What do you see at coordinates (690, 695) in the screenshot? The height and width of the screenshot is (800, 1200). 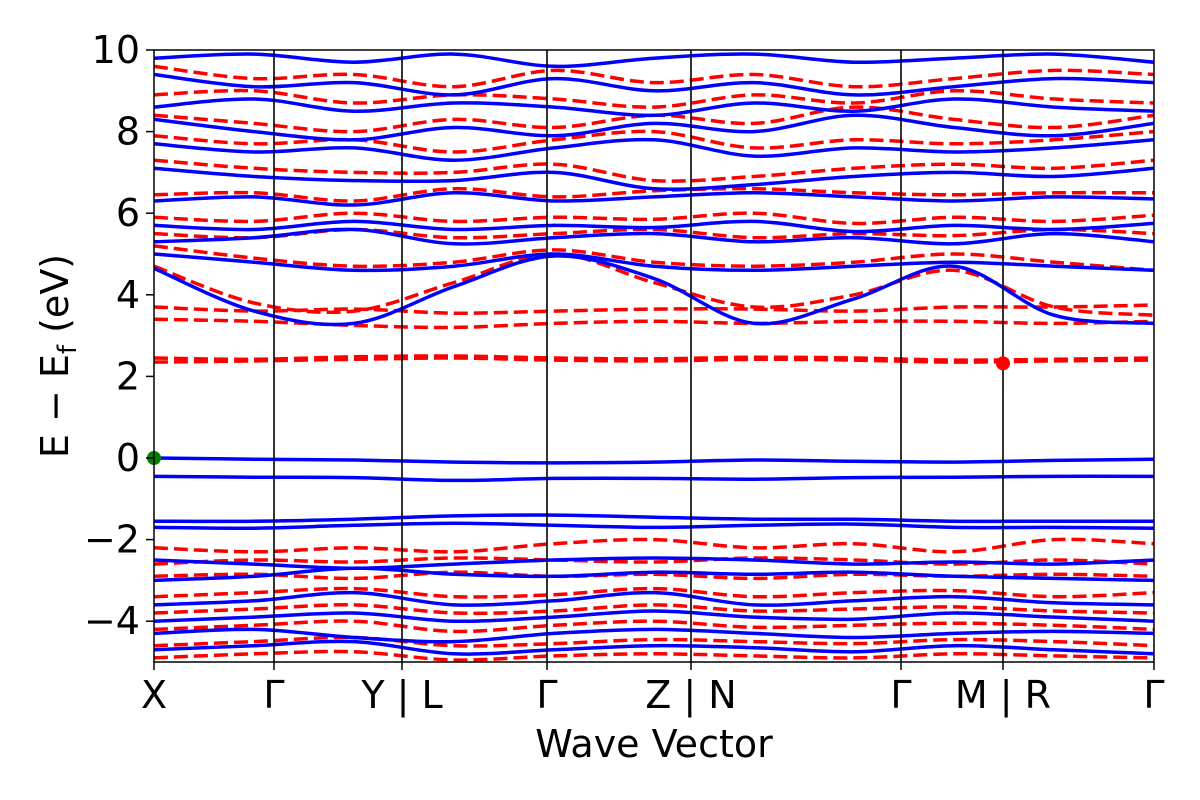 I see `x-tick-label: Z | N` at bounding box center [690, 695].